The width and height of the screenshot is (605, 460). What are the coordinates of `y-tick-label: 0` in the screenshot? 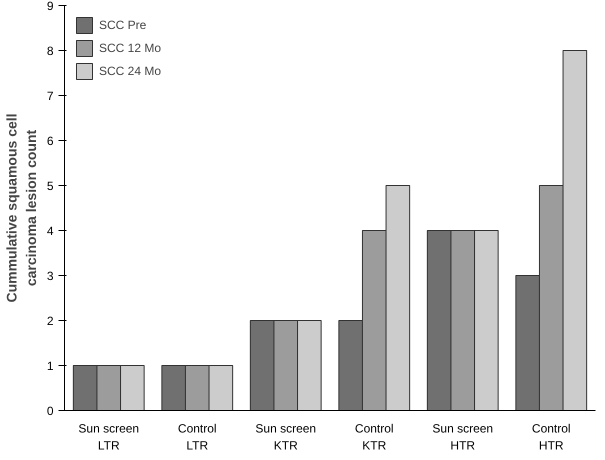 It's located at (50, 411).